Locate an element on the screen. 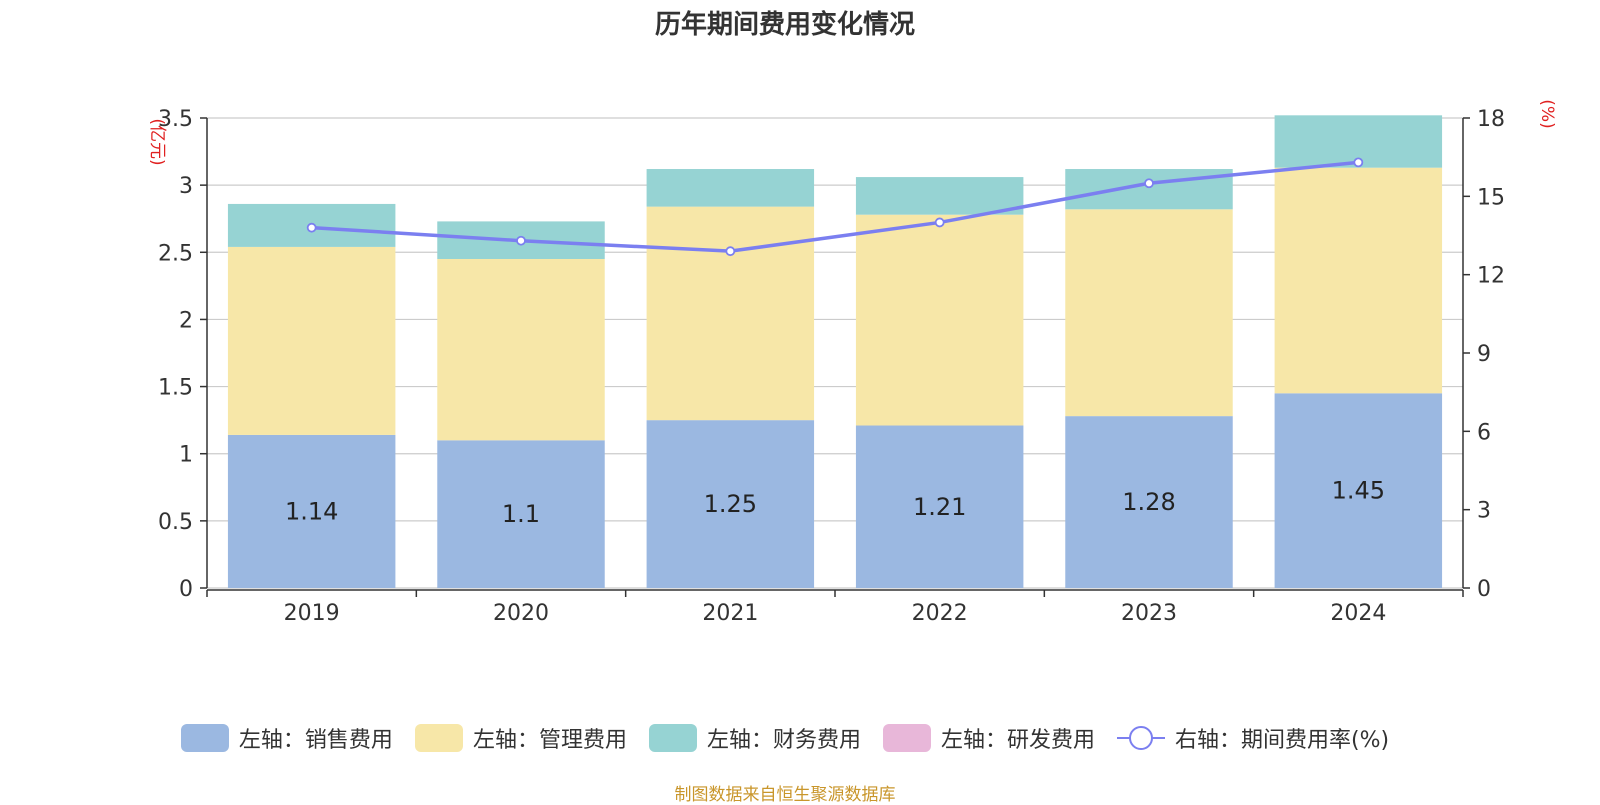 This screenshot has height=805, width=1600. chart-title: 历年期间费用变化情况 is located at coordinates (784, 25).